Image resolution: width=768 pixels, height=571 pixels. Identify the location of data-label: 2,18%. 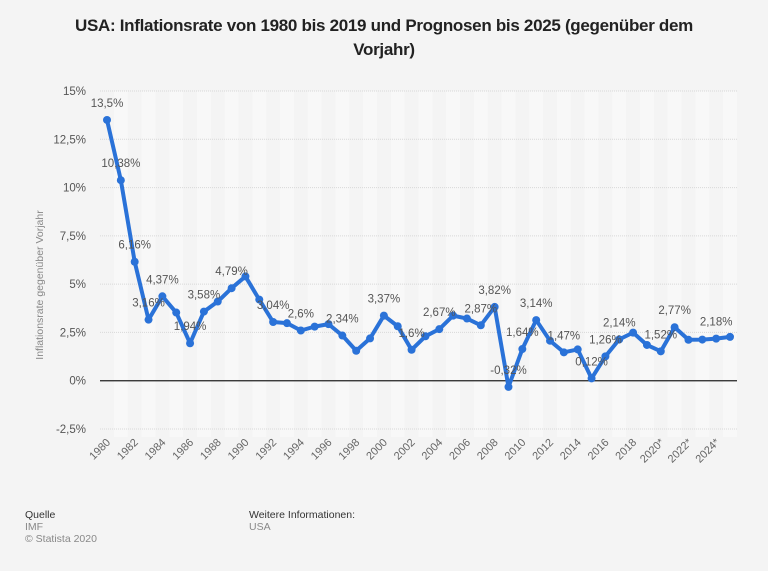
(716, 323).